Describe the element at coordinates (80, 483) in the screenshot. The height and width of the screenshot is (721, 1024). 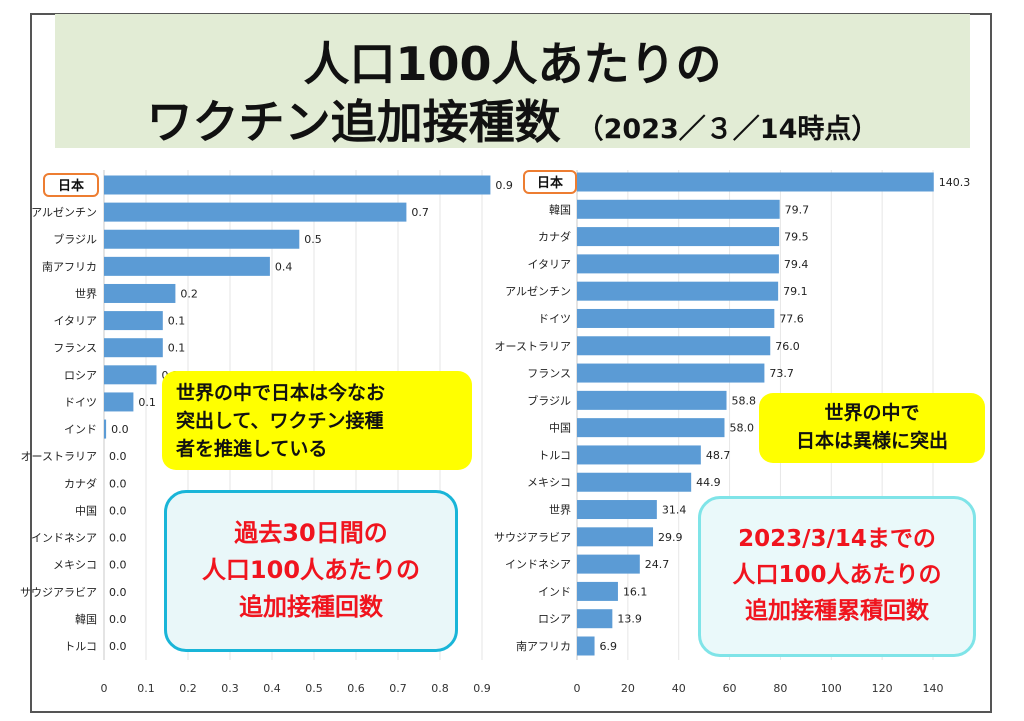
I see `chart1-category-label: カナダ` at that location.